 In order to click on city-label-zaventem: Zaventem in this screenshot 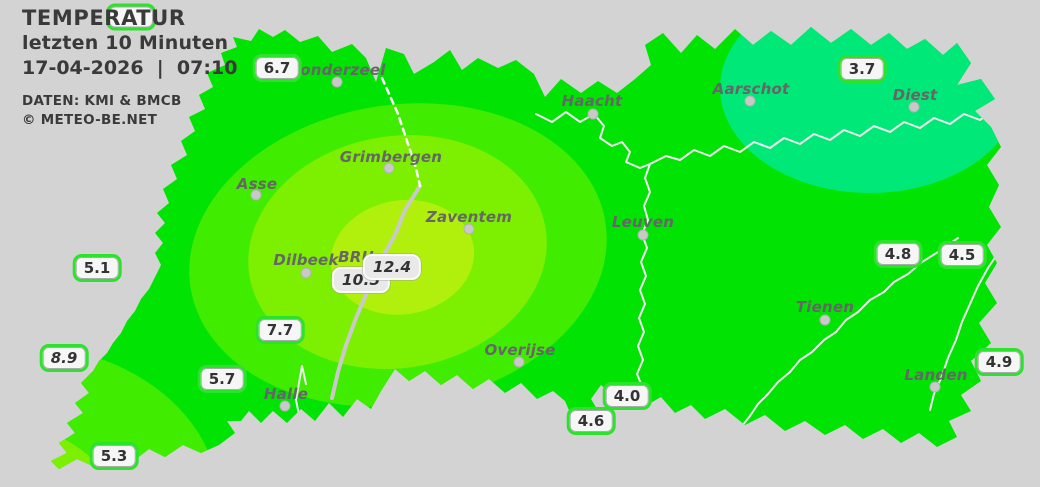, I will do `click(469, 217)`.